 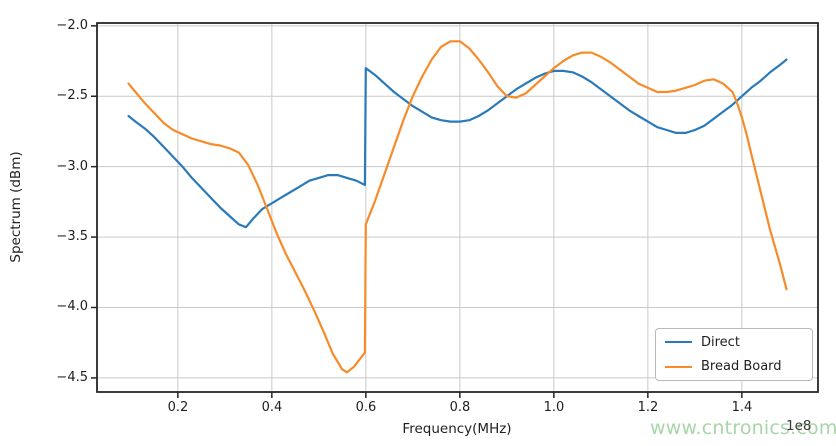 What do you see at coordinates (742, 407) in the screenshot?
I see `x-tick-label: 1.4` at bounding box center [742, 407].